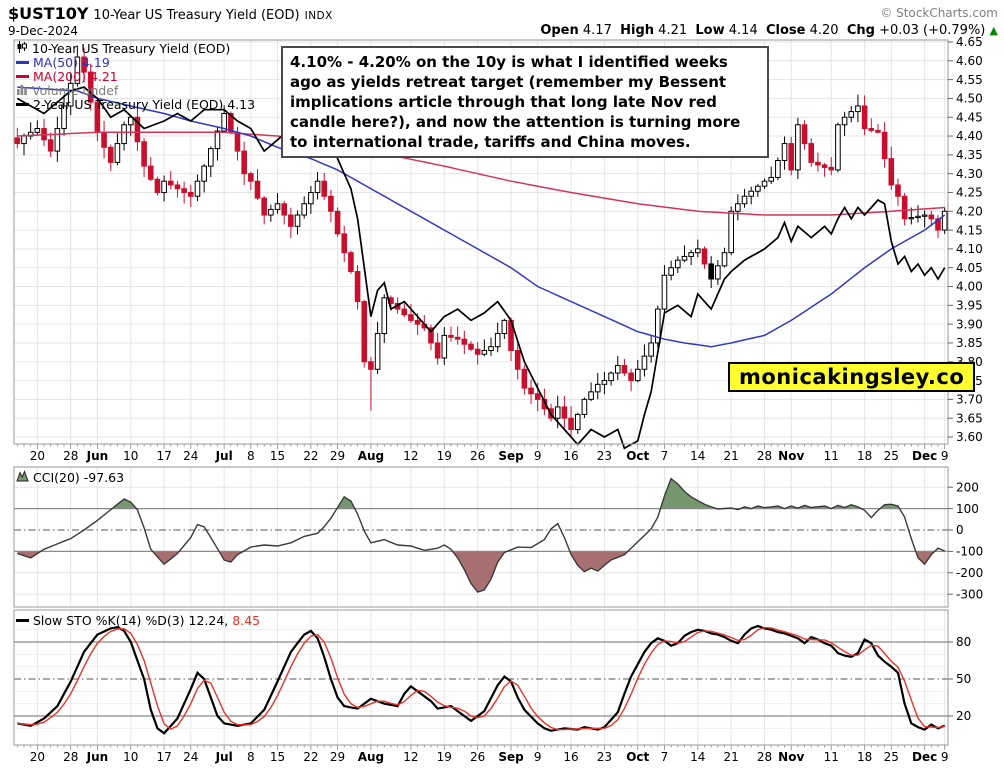  I want to click on sto-k-line, so click(481, 679).